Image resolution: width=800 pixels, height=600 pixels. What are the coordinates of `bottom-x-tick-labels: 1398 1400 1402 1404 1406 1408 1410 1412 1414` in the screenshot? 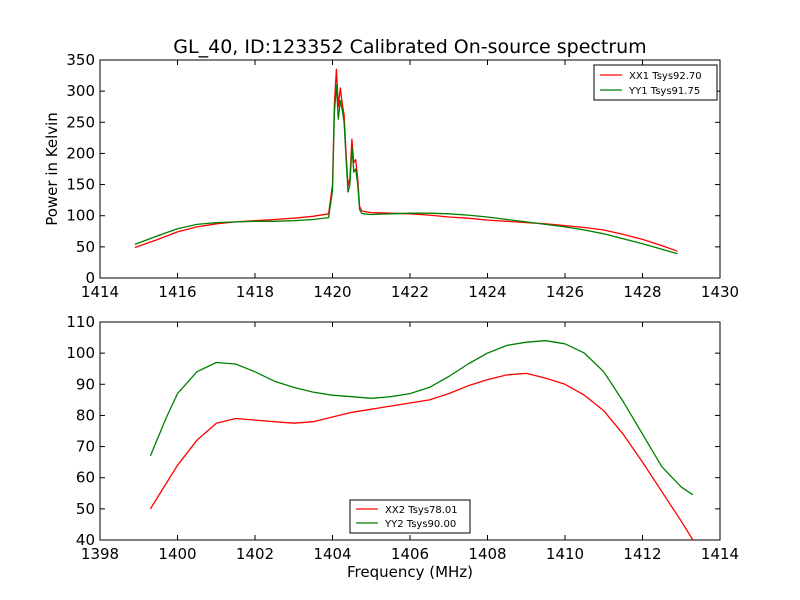 It's located at (410, 554).